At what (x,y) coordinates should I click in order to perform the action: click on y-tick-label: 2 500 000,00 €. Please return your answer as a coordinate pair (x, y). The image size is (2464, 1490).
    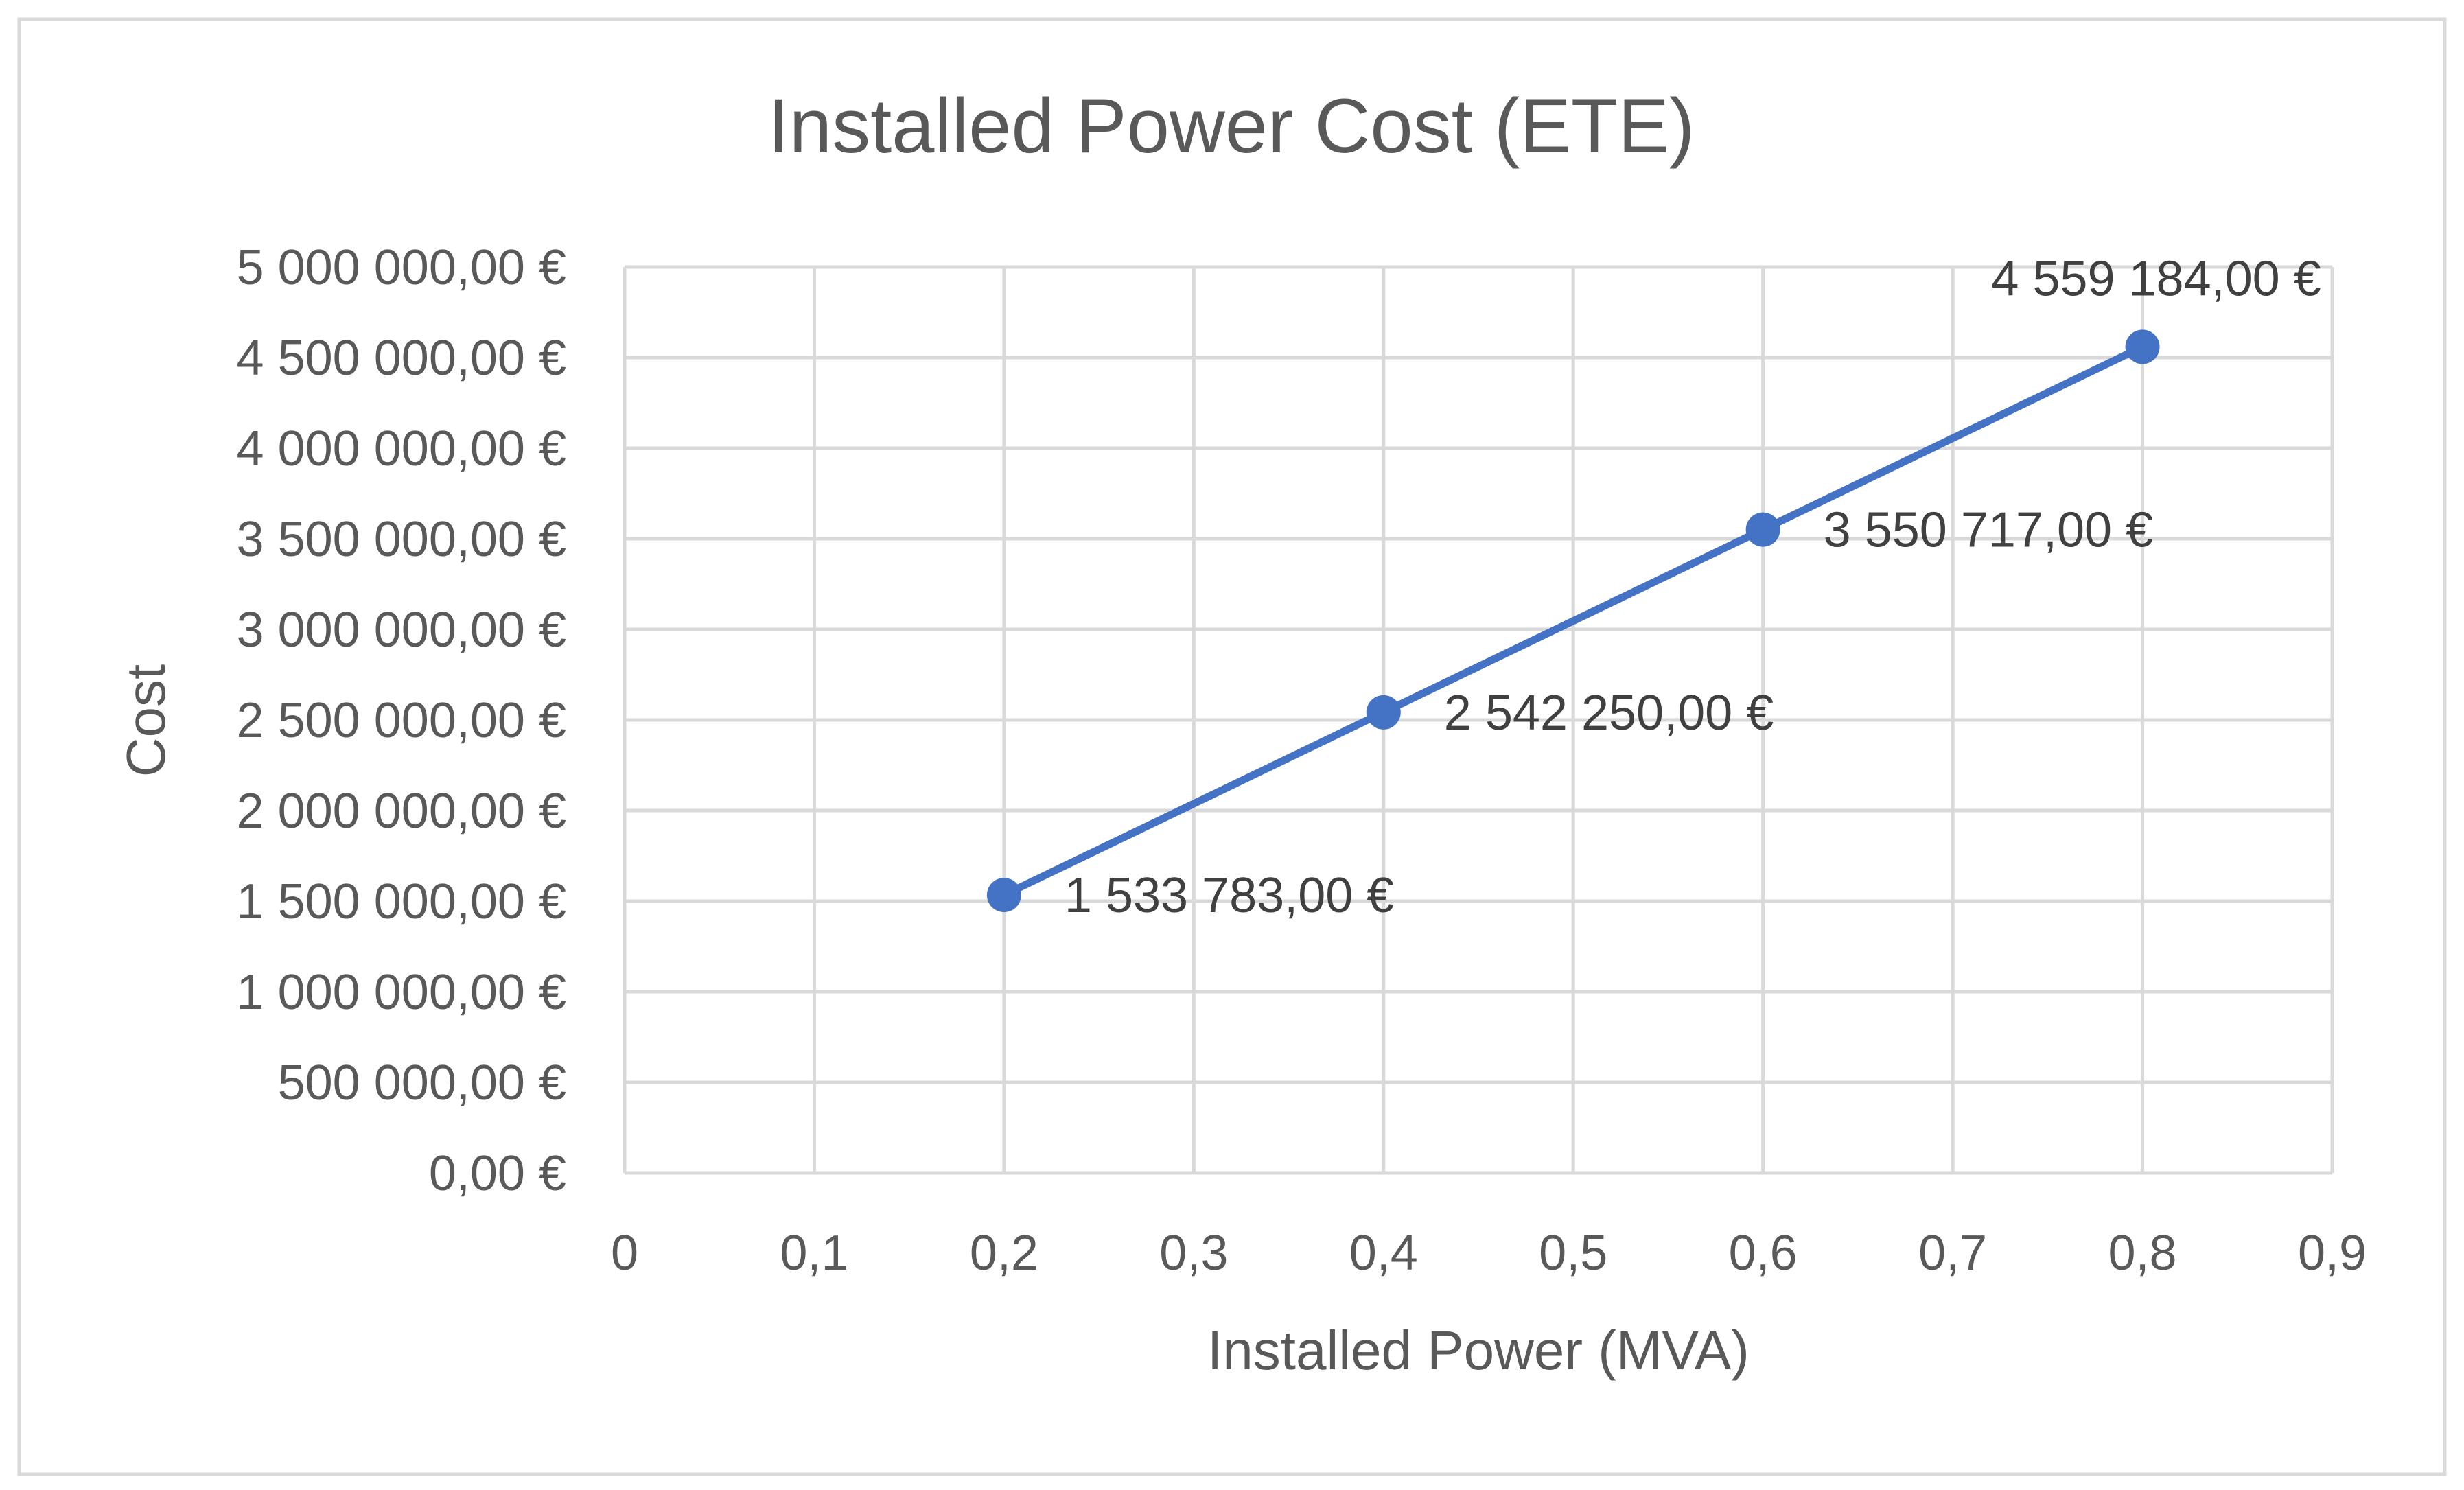
    Looking at the image, I should click on (401, 721).